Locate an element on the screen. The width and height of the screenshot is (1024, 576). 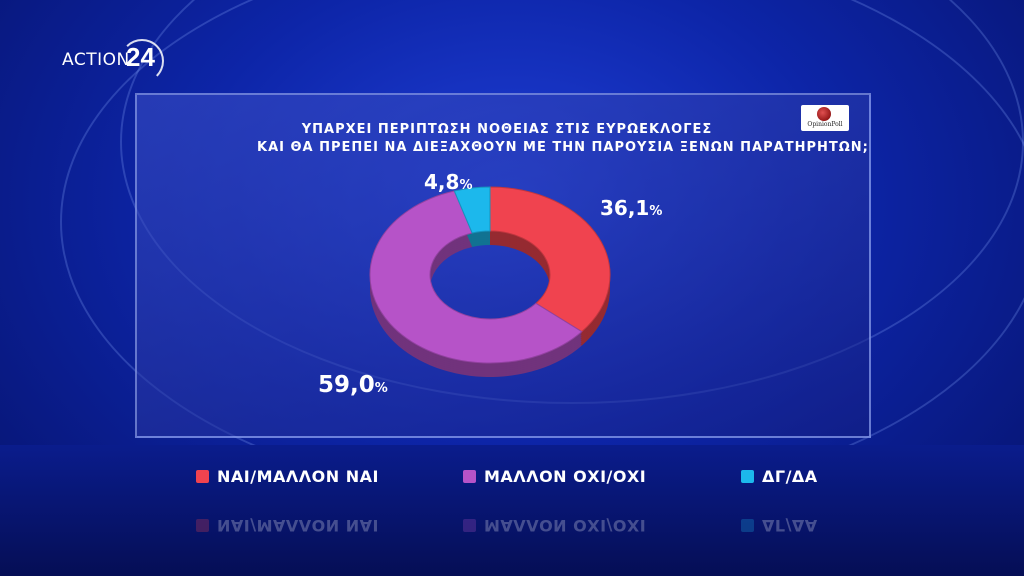
legend-item: ΔΓ/ΔΑ is located at coordinates (779, 476).